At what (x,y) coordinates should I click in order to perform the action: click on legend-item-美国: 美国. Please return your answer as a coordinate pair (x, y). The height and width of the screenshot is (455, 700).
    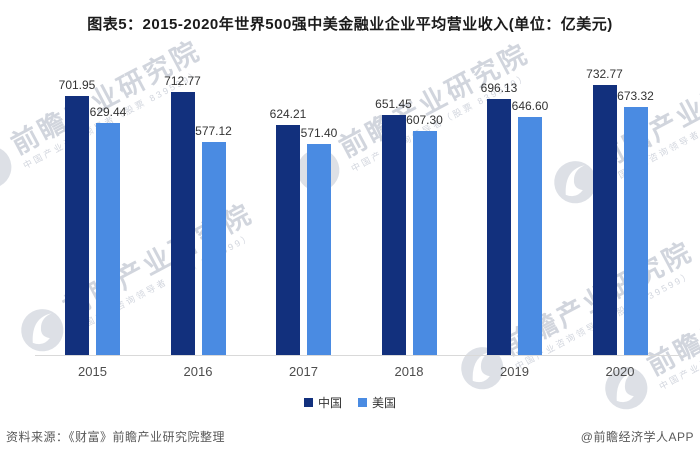
    Looking at the image, I should click on (377, 402).